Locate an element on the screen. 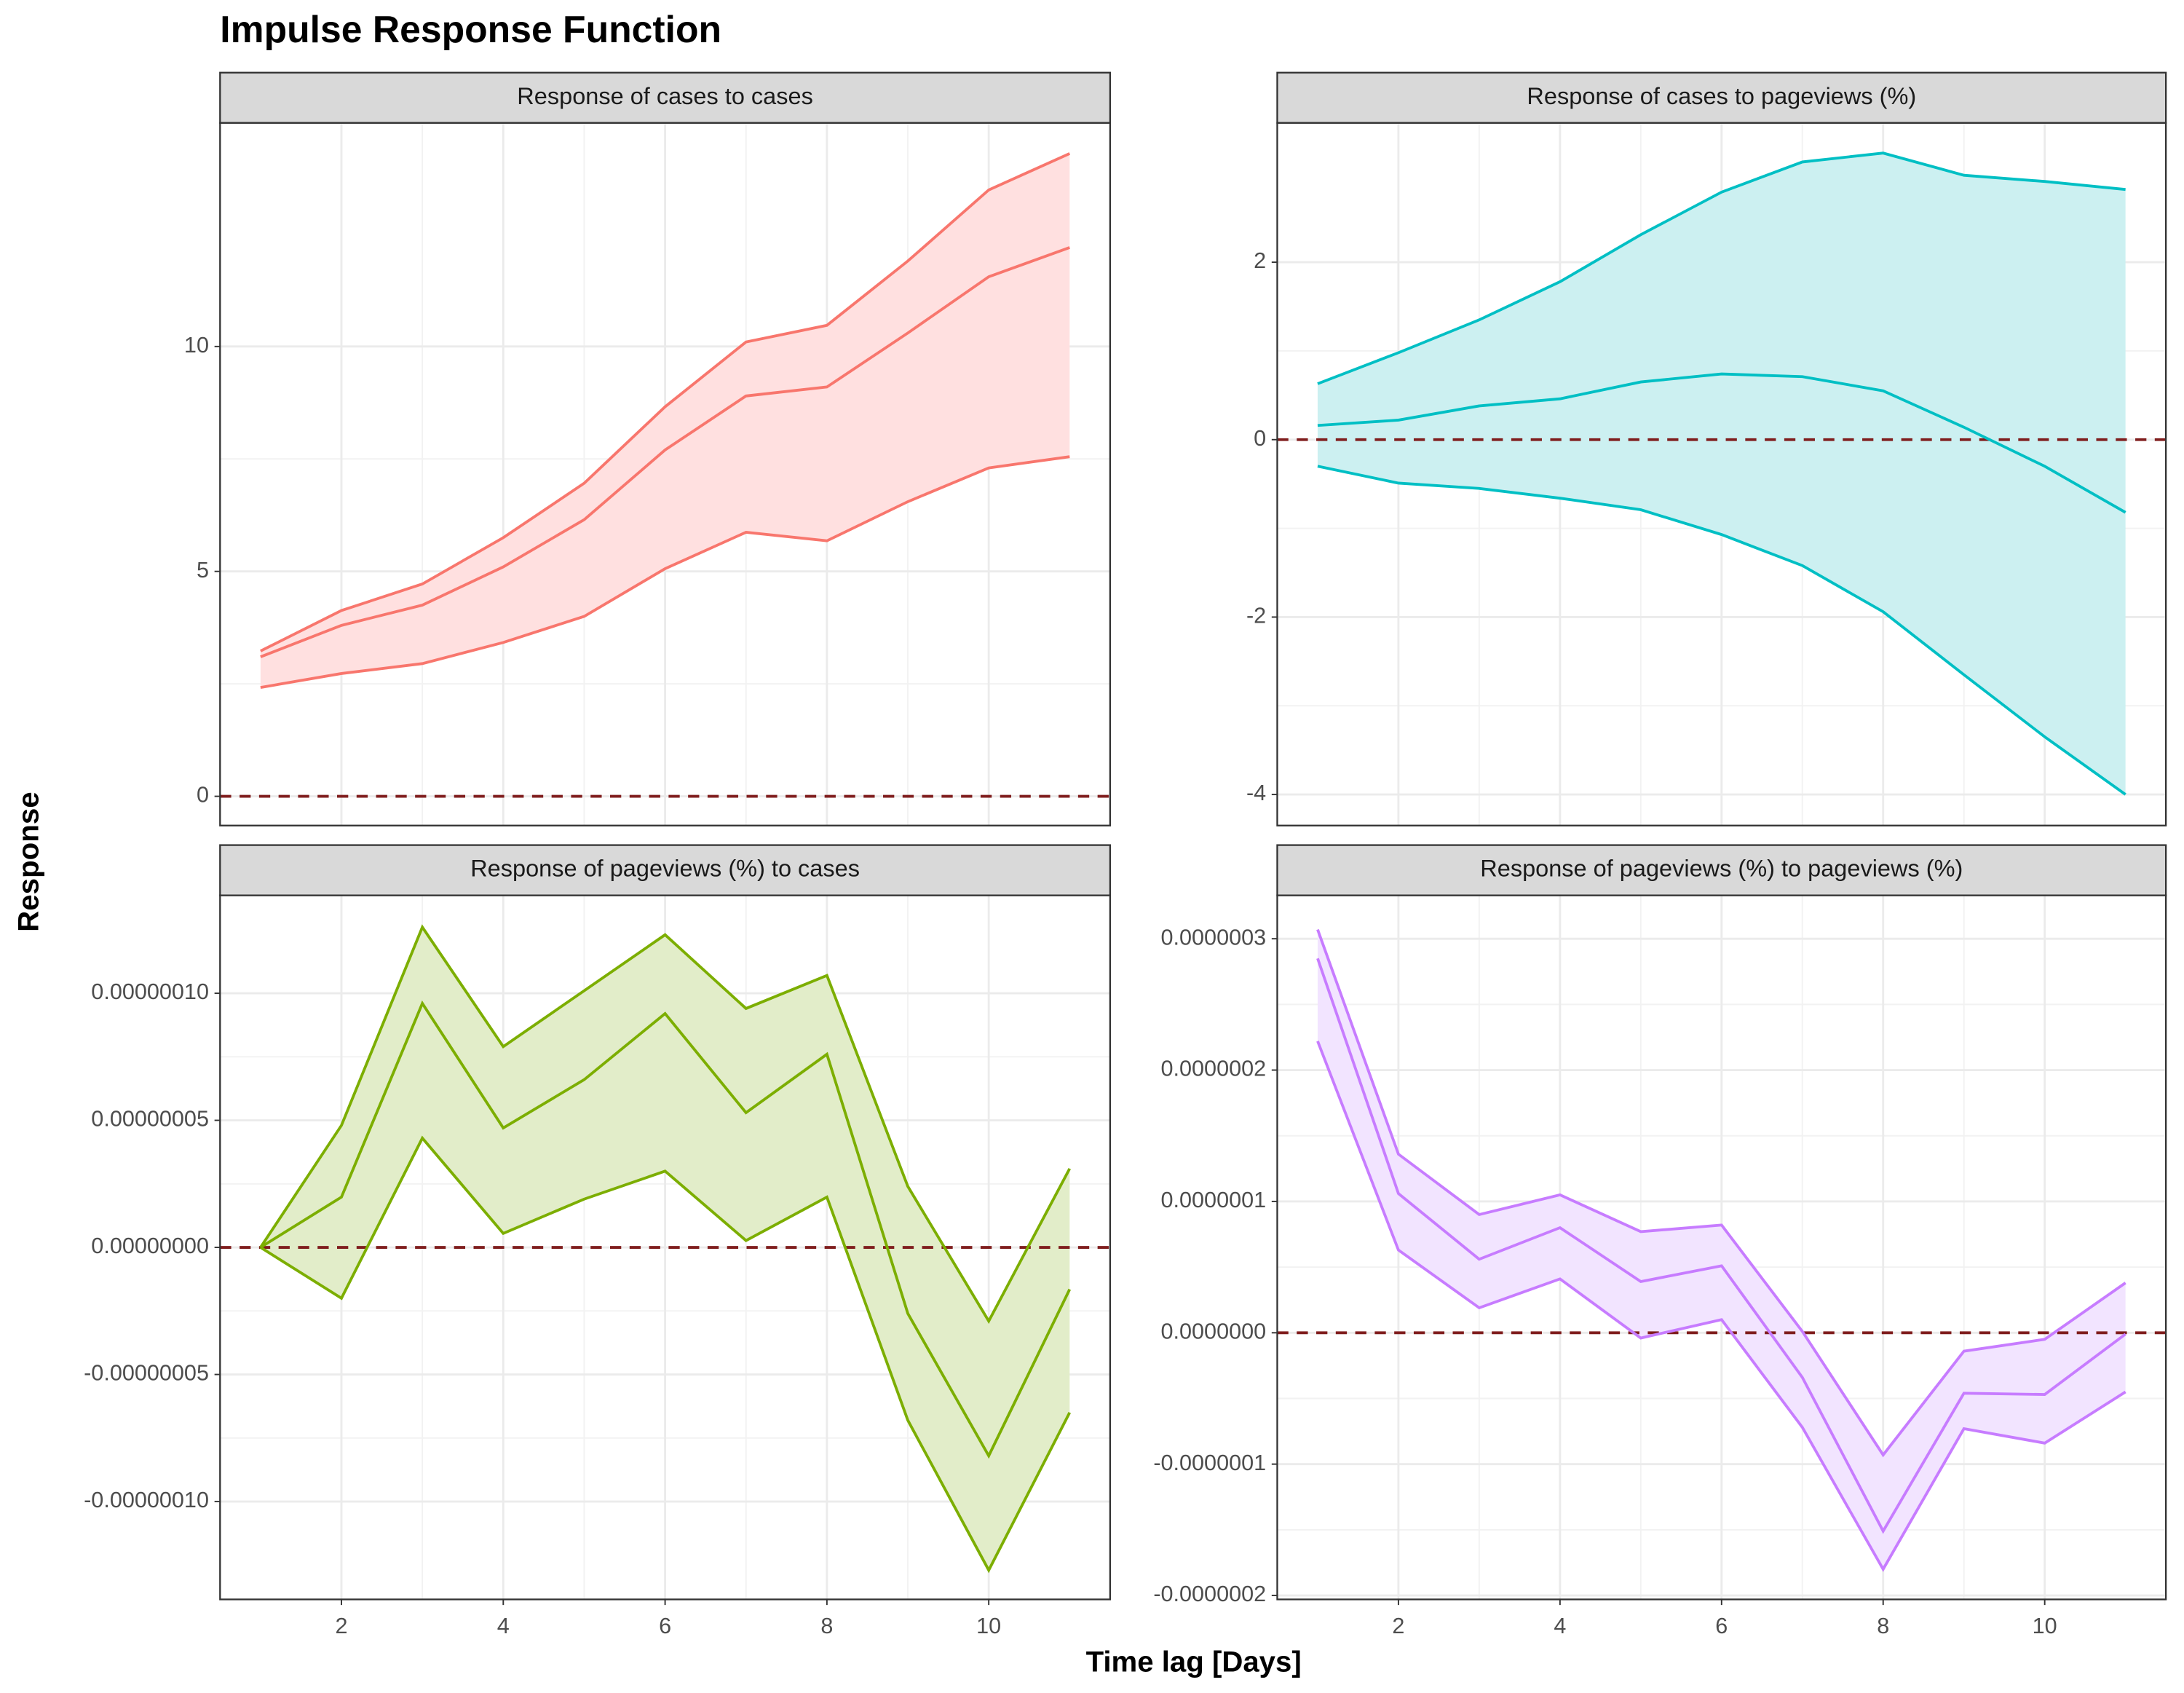 The height and width of the screenshot is (1693, 2184). y-axis-label: Response is located at coordinates (28, 861).